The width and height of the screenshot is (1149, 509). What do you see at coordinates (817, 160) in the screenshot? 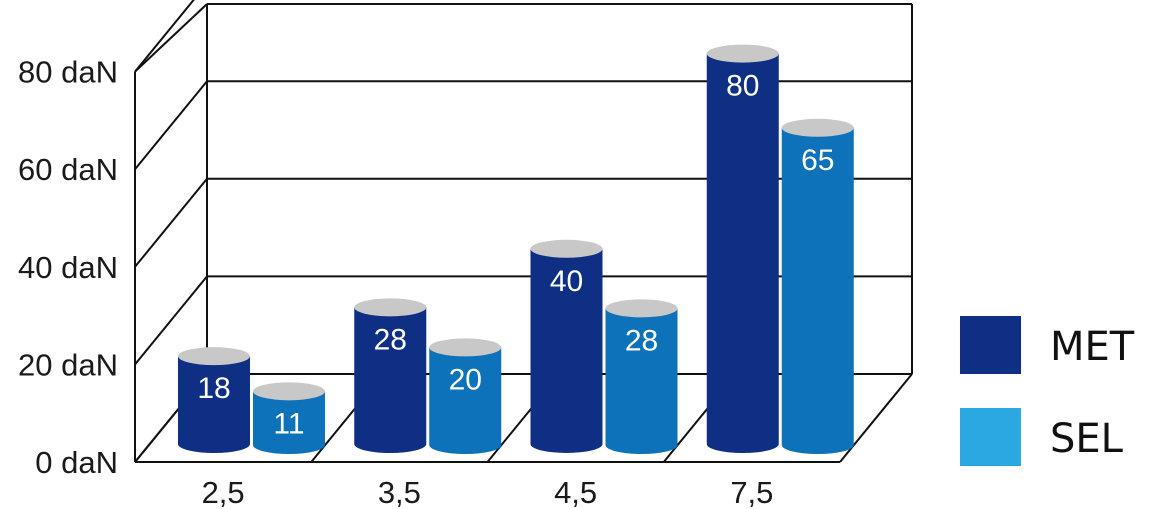
I see `bar-value-label: 65` at bounding box center [817, 160].